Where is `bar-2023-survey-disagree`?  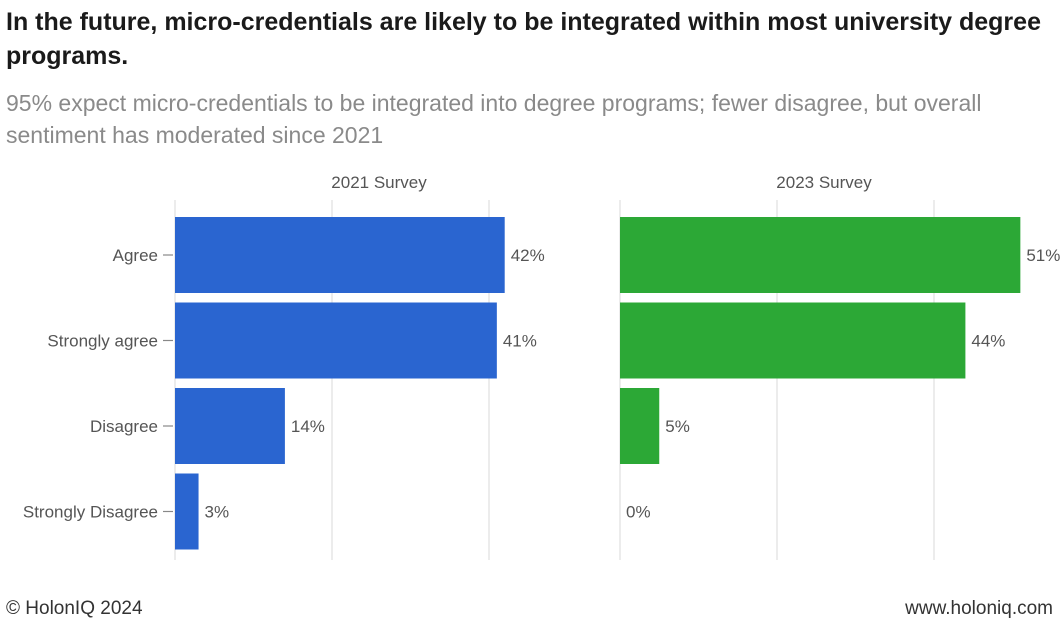 bar-2023-survey-disagree is located at coordinates (640, 426).